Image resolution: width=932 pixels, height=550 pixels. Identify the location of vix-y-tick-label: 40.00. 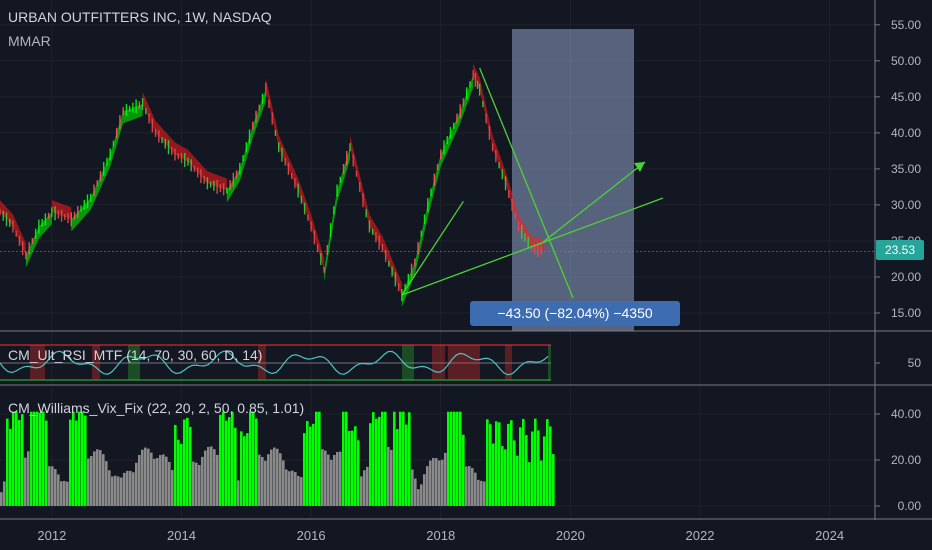
(906, 414).